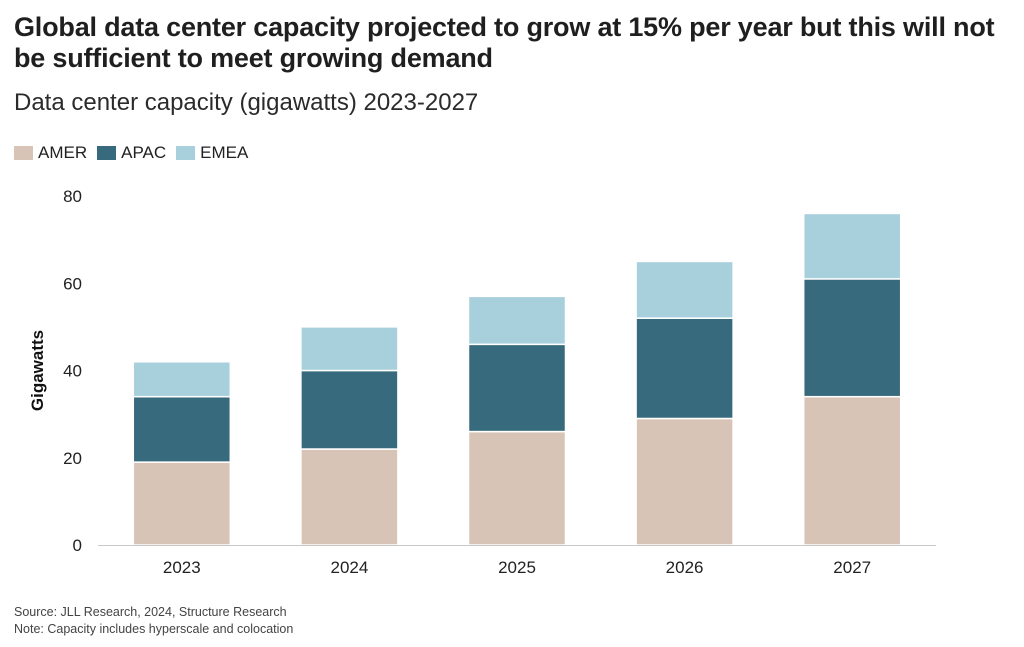 The height and width of the screenshot is (647, 1024). Describe the element at coordinates (144, 152) in the screenshot. I see `legend-label-apac: APAC` at that location.